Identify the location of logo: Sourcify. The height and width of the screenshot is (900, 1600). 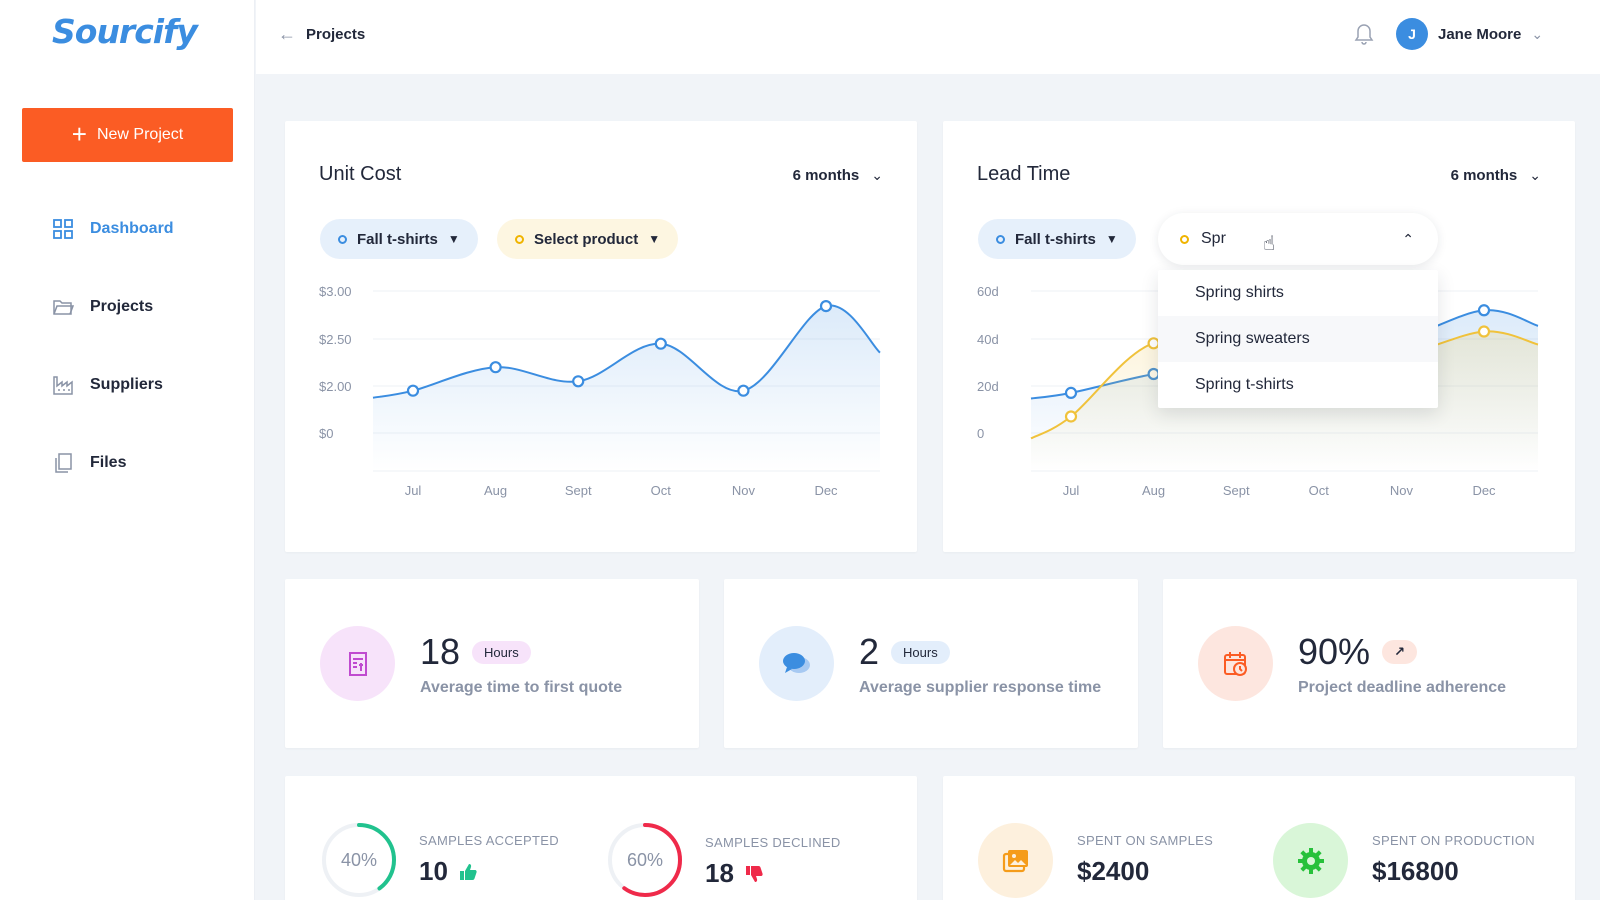
(125, 31).